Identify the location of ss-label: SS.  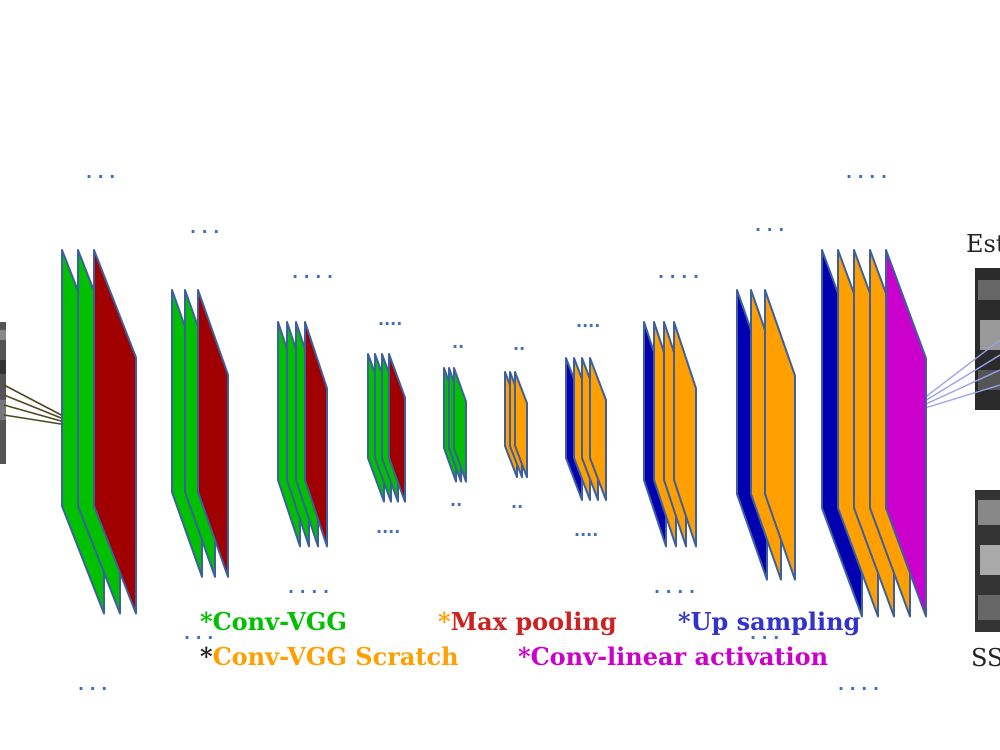
(985, 658).